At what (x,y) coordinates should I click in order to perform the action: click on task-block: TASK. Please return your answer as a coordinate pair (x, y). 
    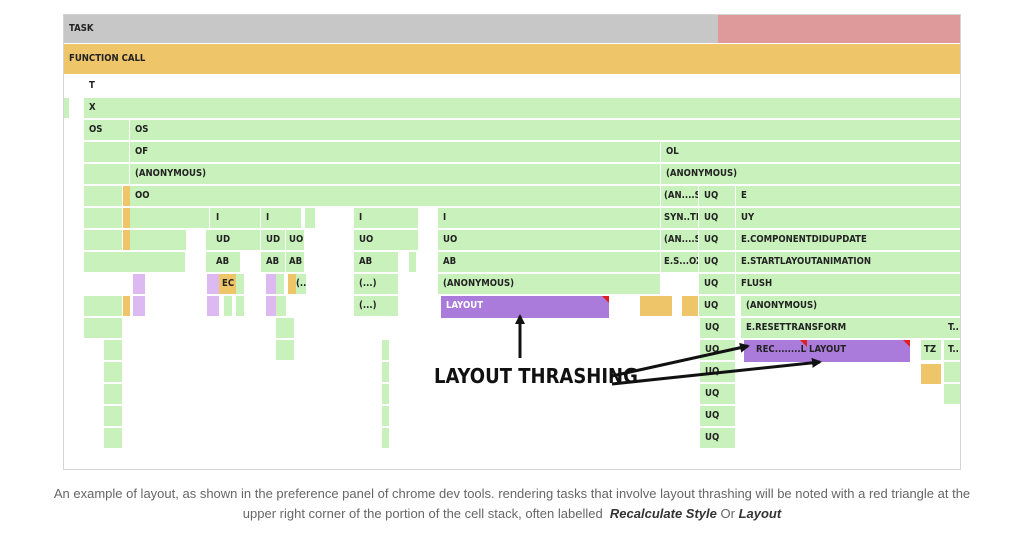
    Looking at the image, I should click on (391, 29).